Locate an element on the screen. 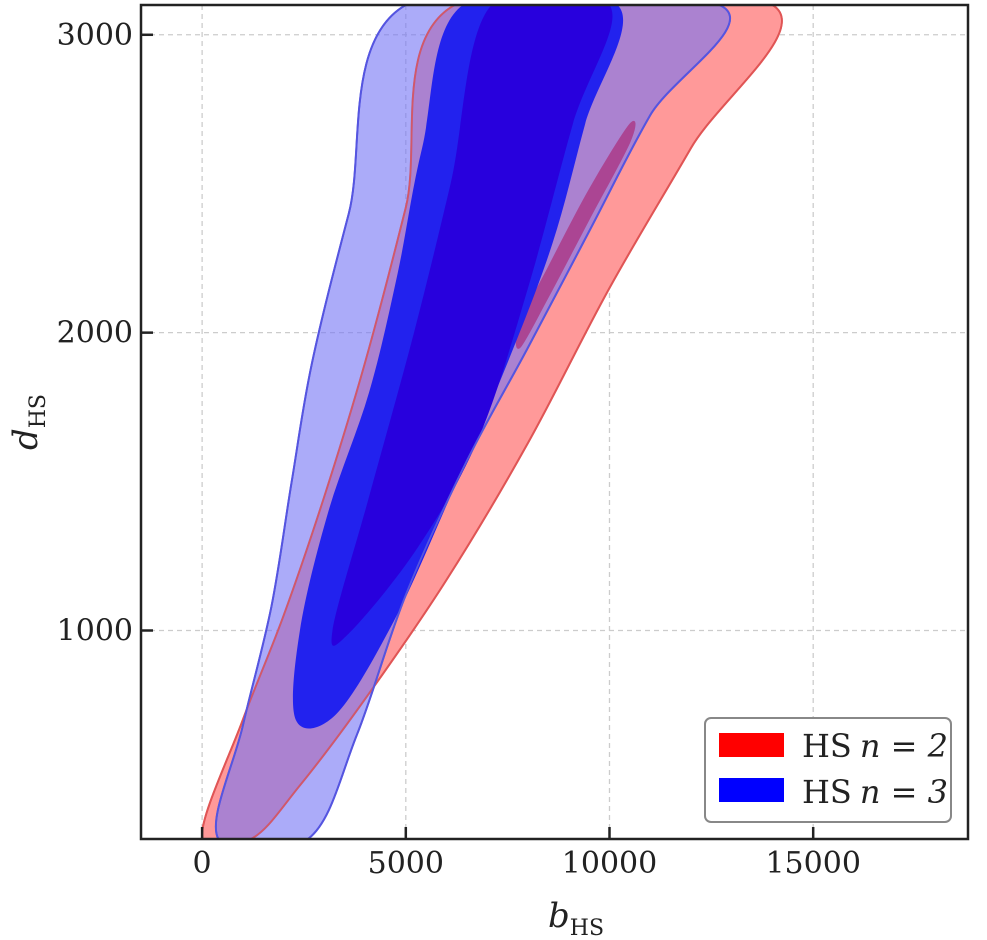 Image resolution: width=987 pixels, height=940 pixels. x-tick-label-2: 10000 is located at coordinates (609, 863).